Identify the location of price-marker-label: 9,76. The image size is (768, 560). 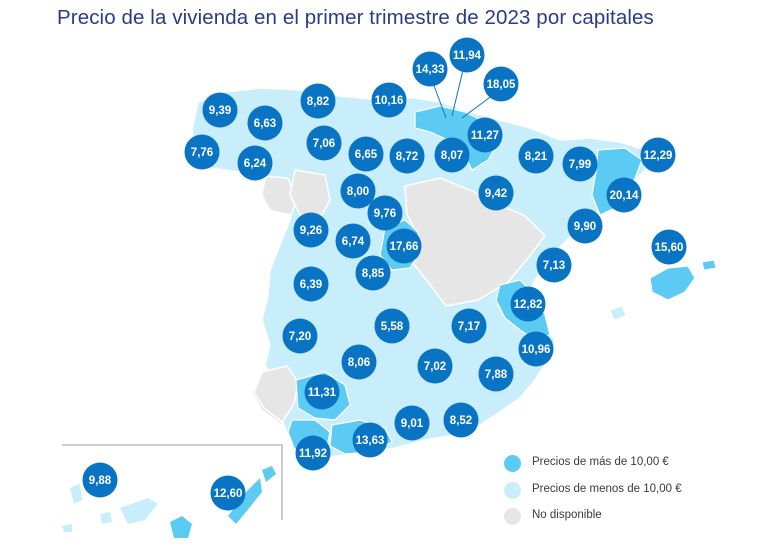
(385, 214).